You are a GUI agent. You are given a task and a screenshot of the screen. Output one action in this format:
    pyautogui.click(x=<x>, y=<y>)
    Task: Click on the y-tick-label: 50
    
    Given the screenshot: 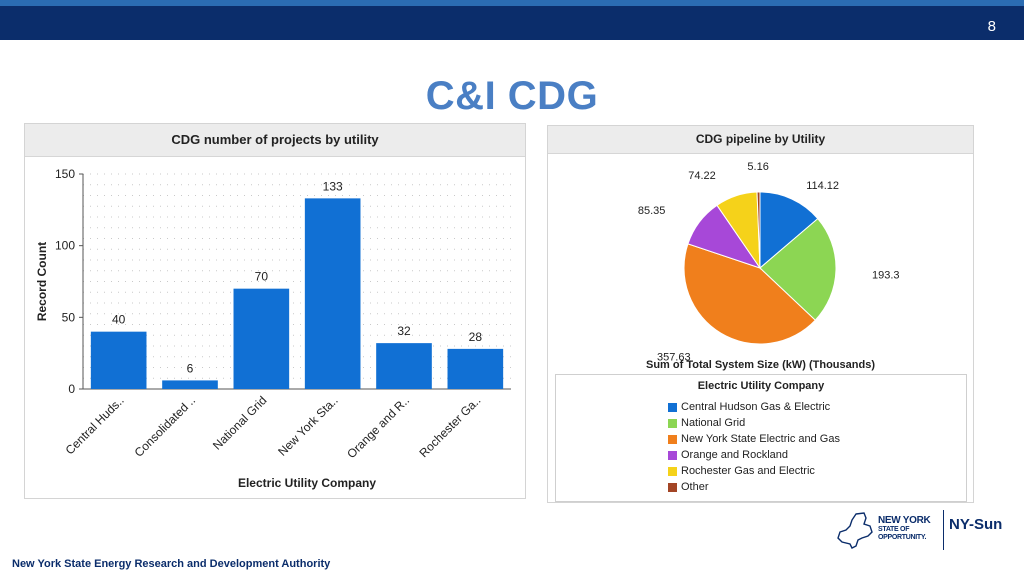 What is the action you would take?
    pyautogui.click(x=69, y=317)
    